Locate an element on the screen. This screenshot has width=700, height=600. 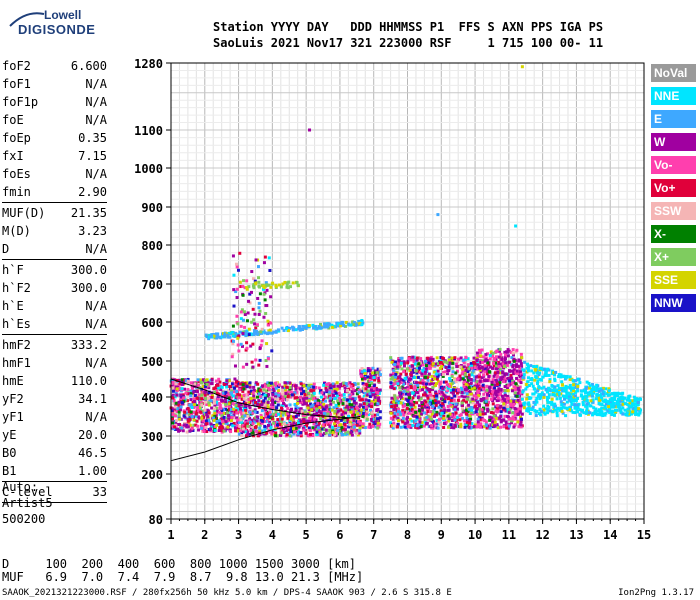
param-name: hmE is located at coordinates (13, 381).